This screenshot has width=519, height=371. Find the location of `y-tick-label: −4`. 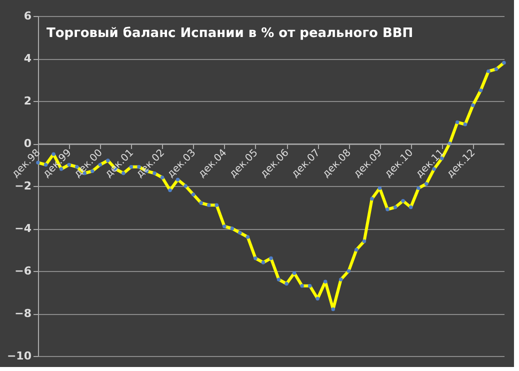

y-tick-label: −4 is located at coordinates (23, 228).